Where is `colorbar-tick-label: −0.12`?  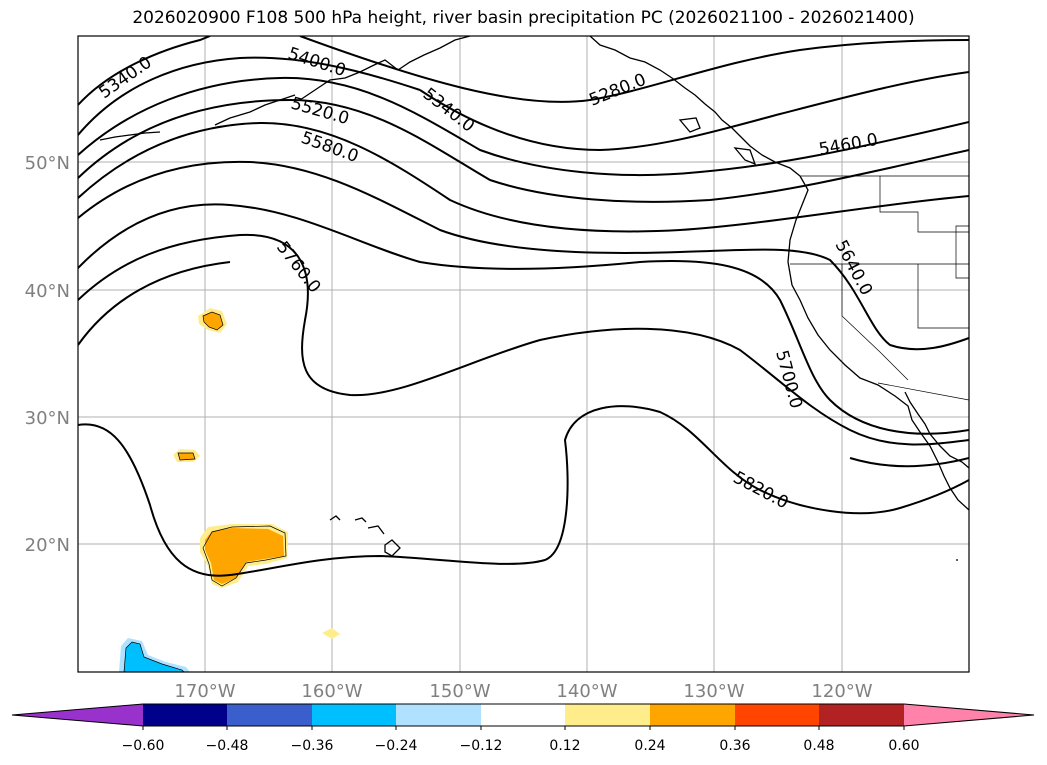
colorbar-tick-label: −0.12 is located at coordinates (481, 746).